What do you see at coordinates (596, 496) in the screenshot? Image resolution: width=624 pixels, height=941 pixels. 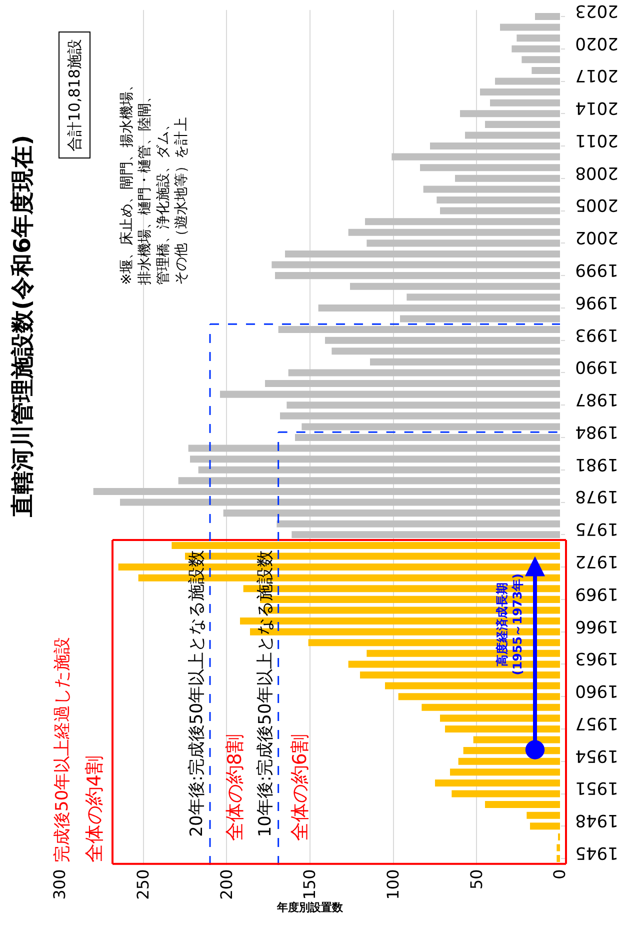 I see `y-tick-label: 1978` at bounding box center [596, 496].